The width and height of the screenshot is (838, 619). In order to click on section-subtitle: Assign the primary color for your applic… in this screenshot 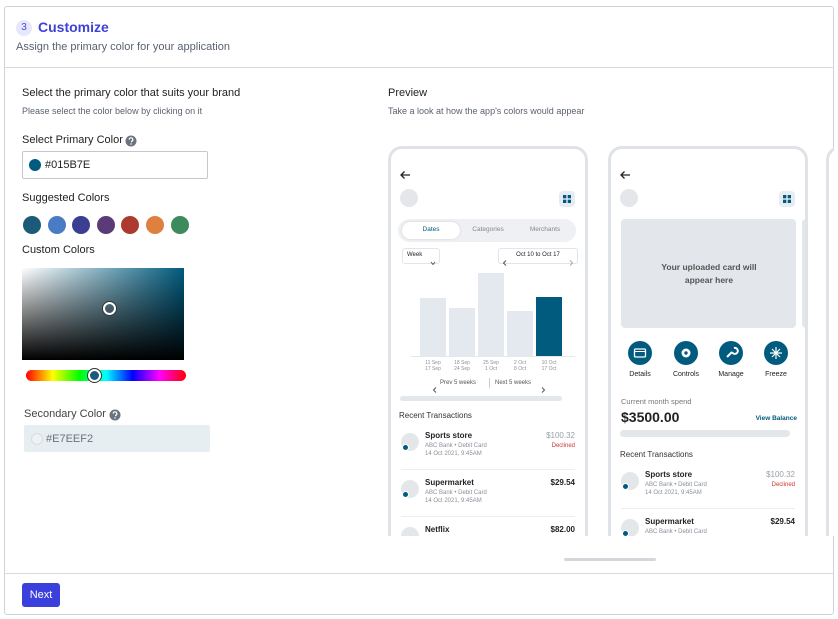, I will do `click(123, 47)`.